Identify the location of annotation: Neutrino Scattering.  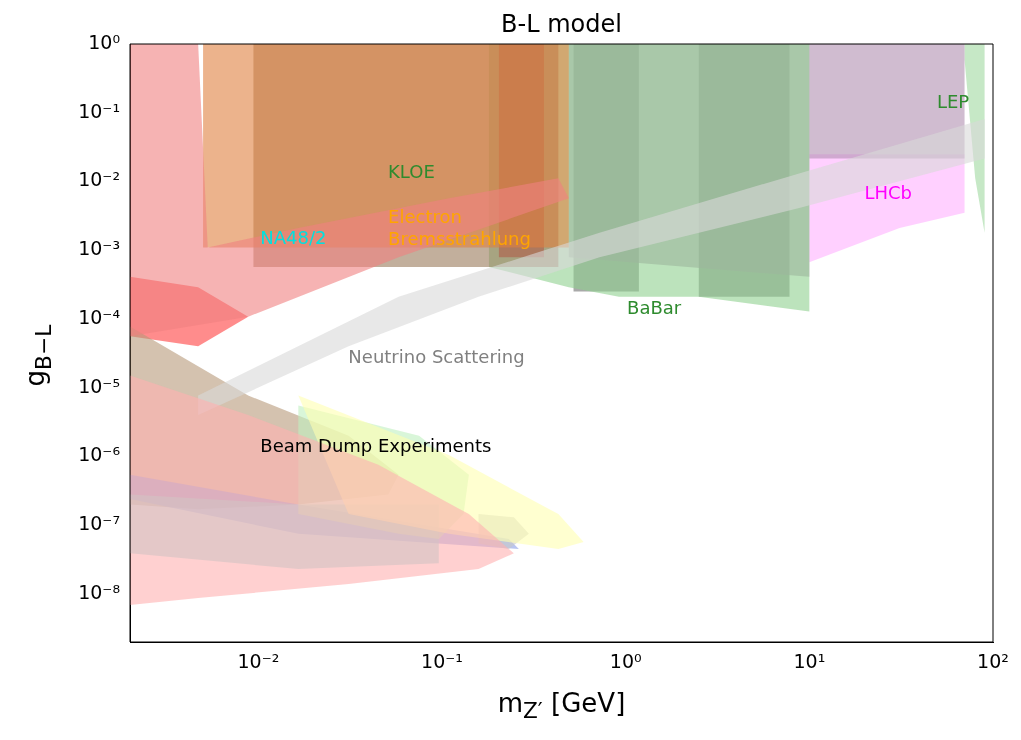
(436, 356).